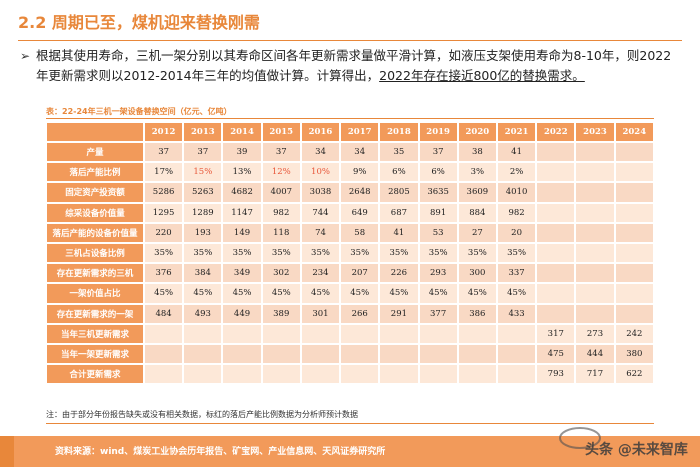  What do you see at coordinates (164, 313) in the screenshot?
I see `table-cell: 484` at bounding box center [164, 313].